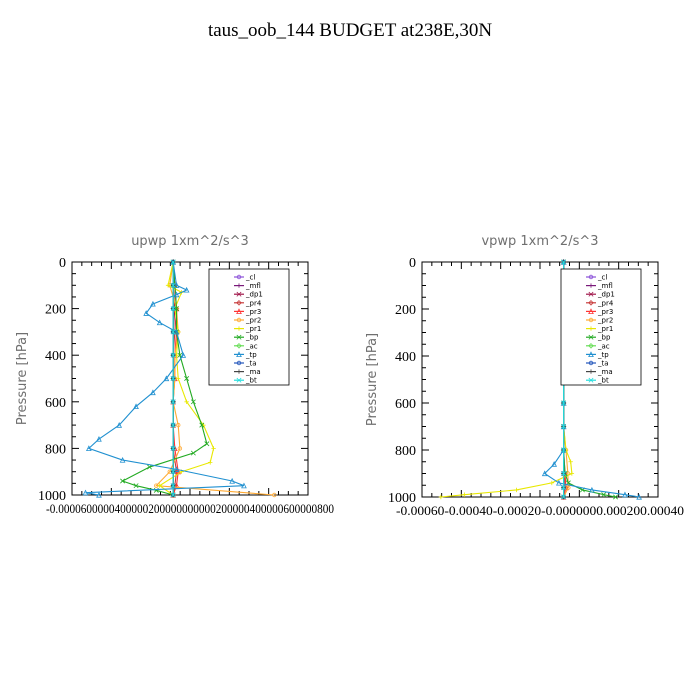 The height and width of the screenshot is (700, 700). Describe the element at coordinates (251, 355) in the screenshot. I see `legend-label: _tp` at that location.